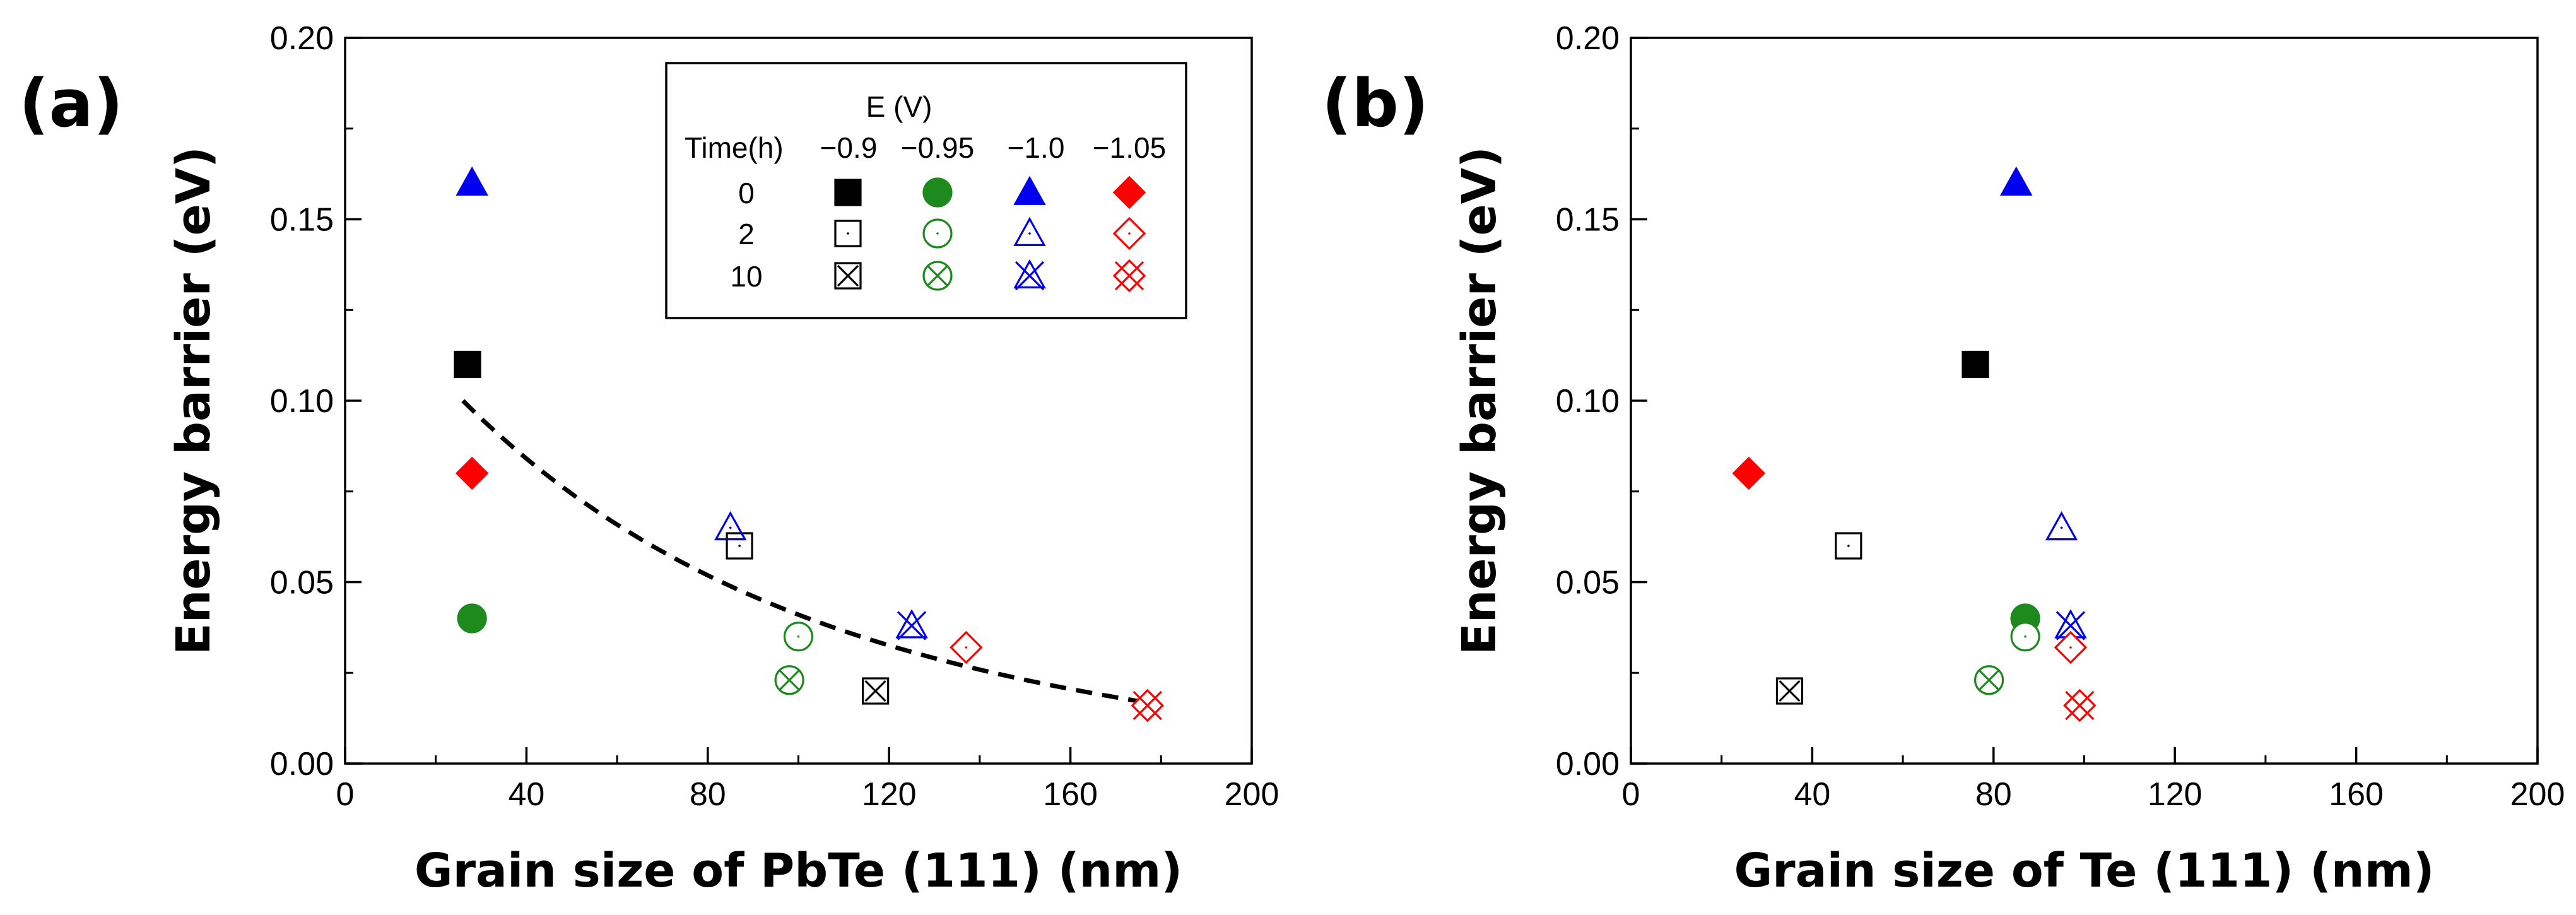  What do you see at coordinates (194, 401) in the screenshot?
I see `y-axis-title: Energy barrier (eV)` at bounding box center [194, 401].